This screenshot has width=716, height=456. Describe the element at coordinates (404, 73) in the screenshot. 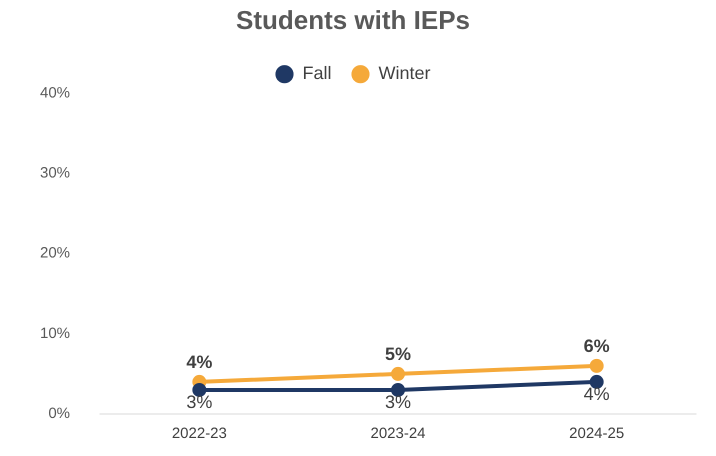

I see `legend-label: Winter` at that location.